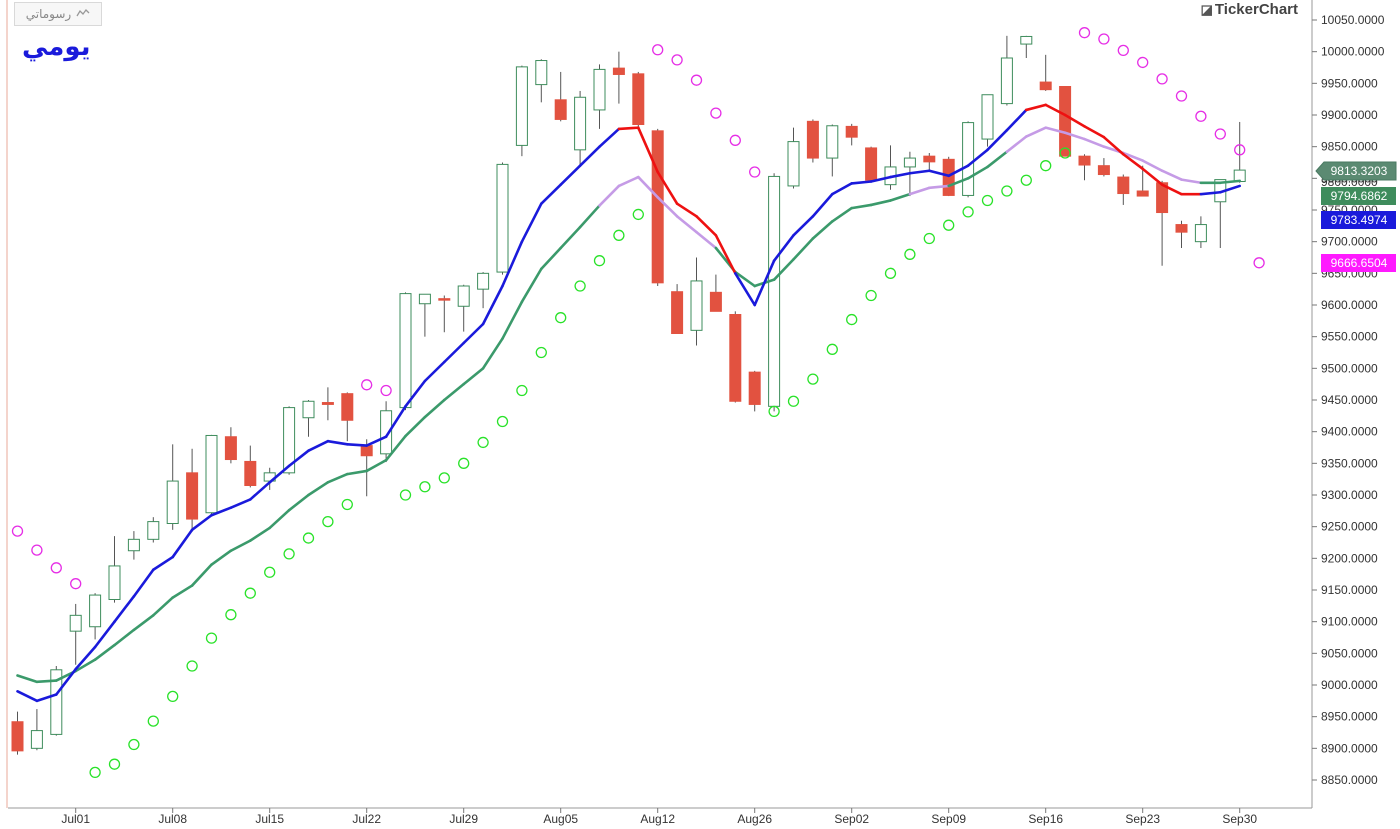  Describe the element at coordinates (48, 14) in the screenshot. I see `drawings-label: رسوماتي` at that location.